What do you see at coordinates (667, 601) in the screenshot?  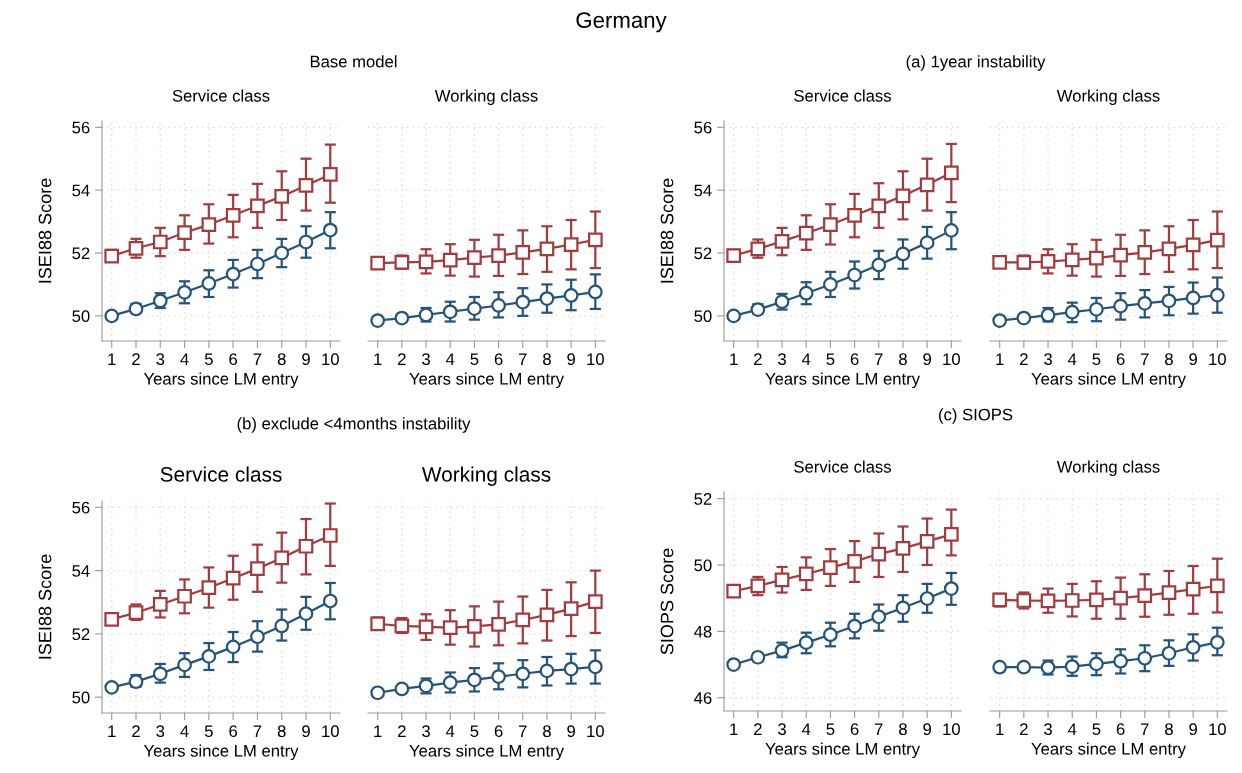 I see `y-axis-title: SIOPS Score` at bounding box center [667, 601].